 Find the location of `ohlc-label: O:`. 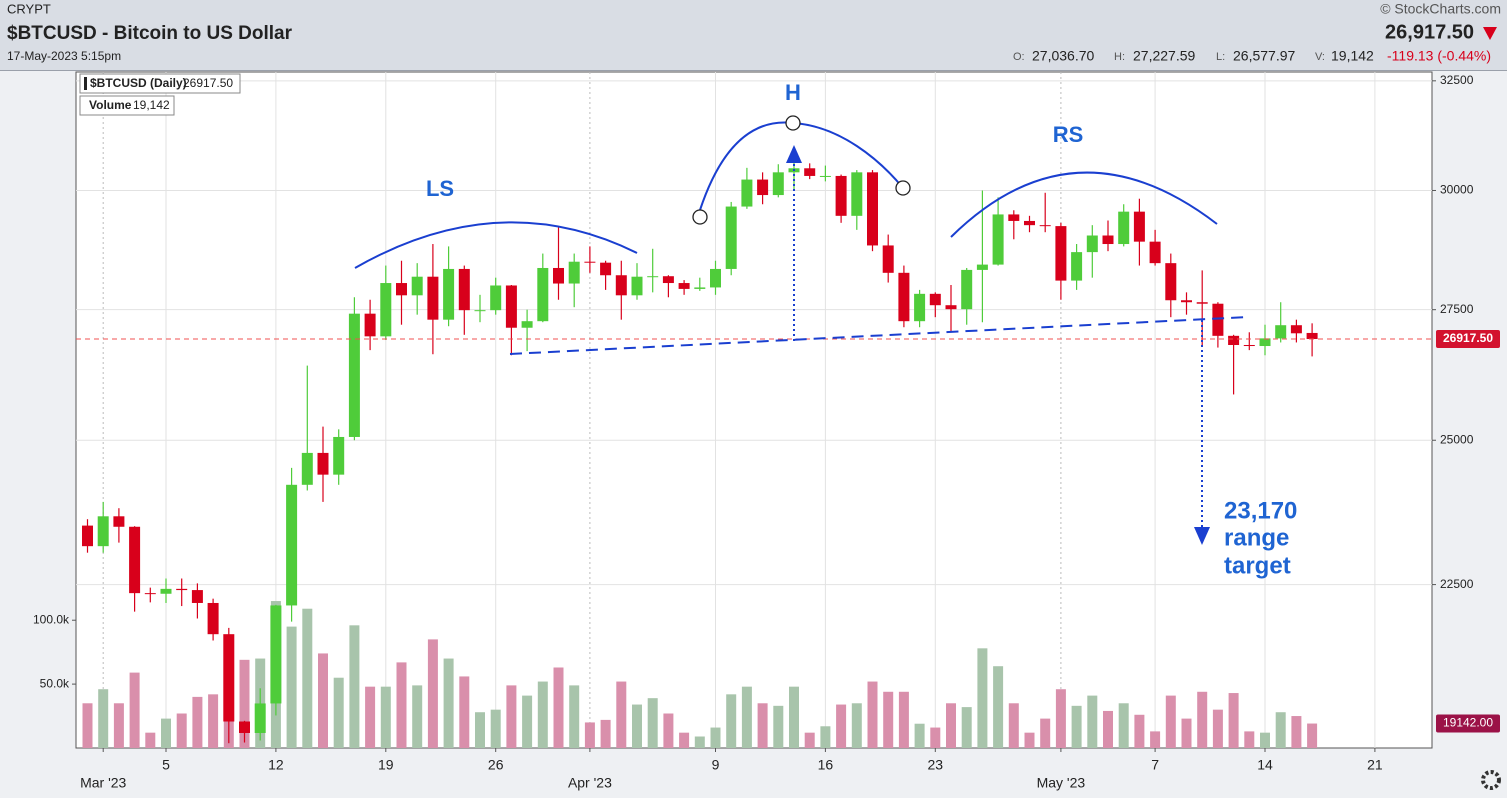

ohlc-label: O: is located at coordinates (1019, 57).